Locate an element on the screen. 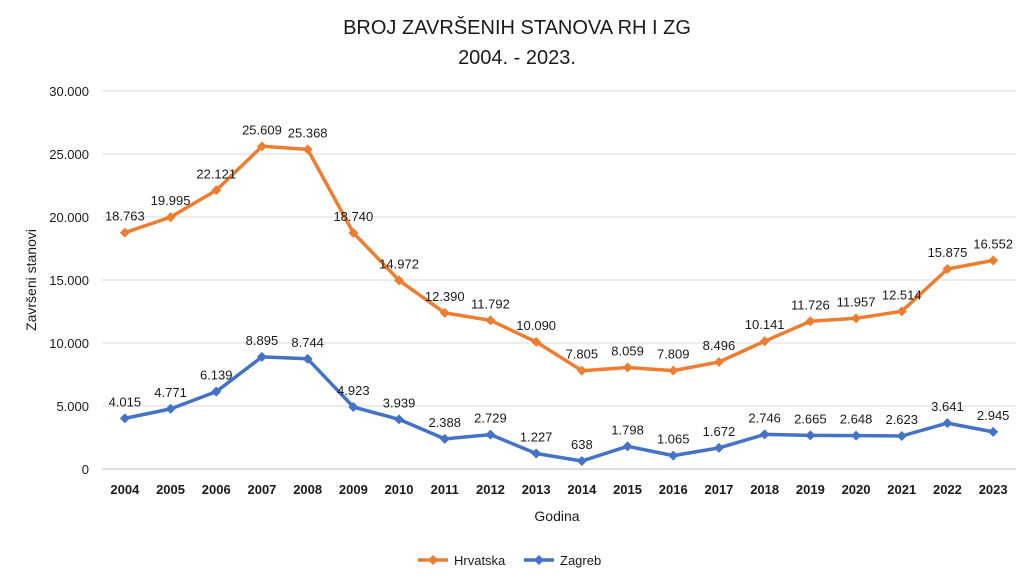 The height and width of the screenshot is (580, 1024). x-tick-label: 2023 is located at coordinates (993, 489).